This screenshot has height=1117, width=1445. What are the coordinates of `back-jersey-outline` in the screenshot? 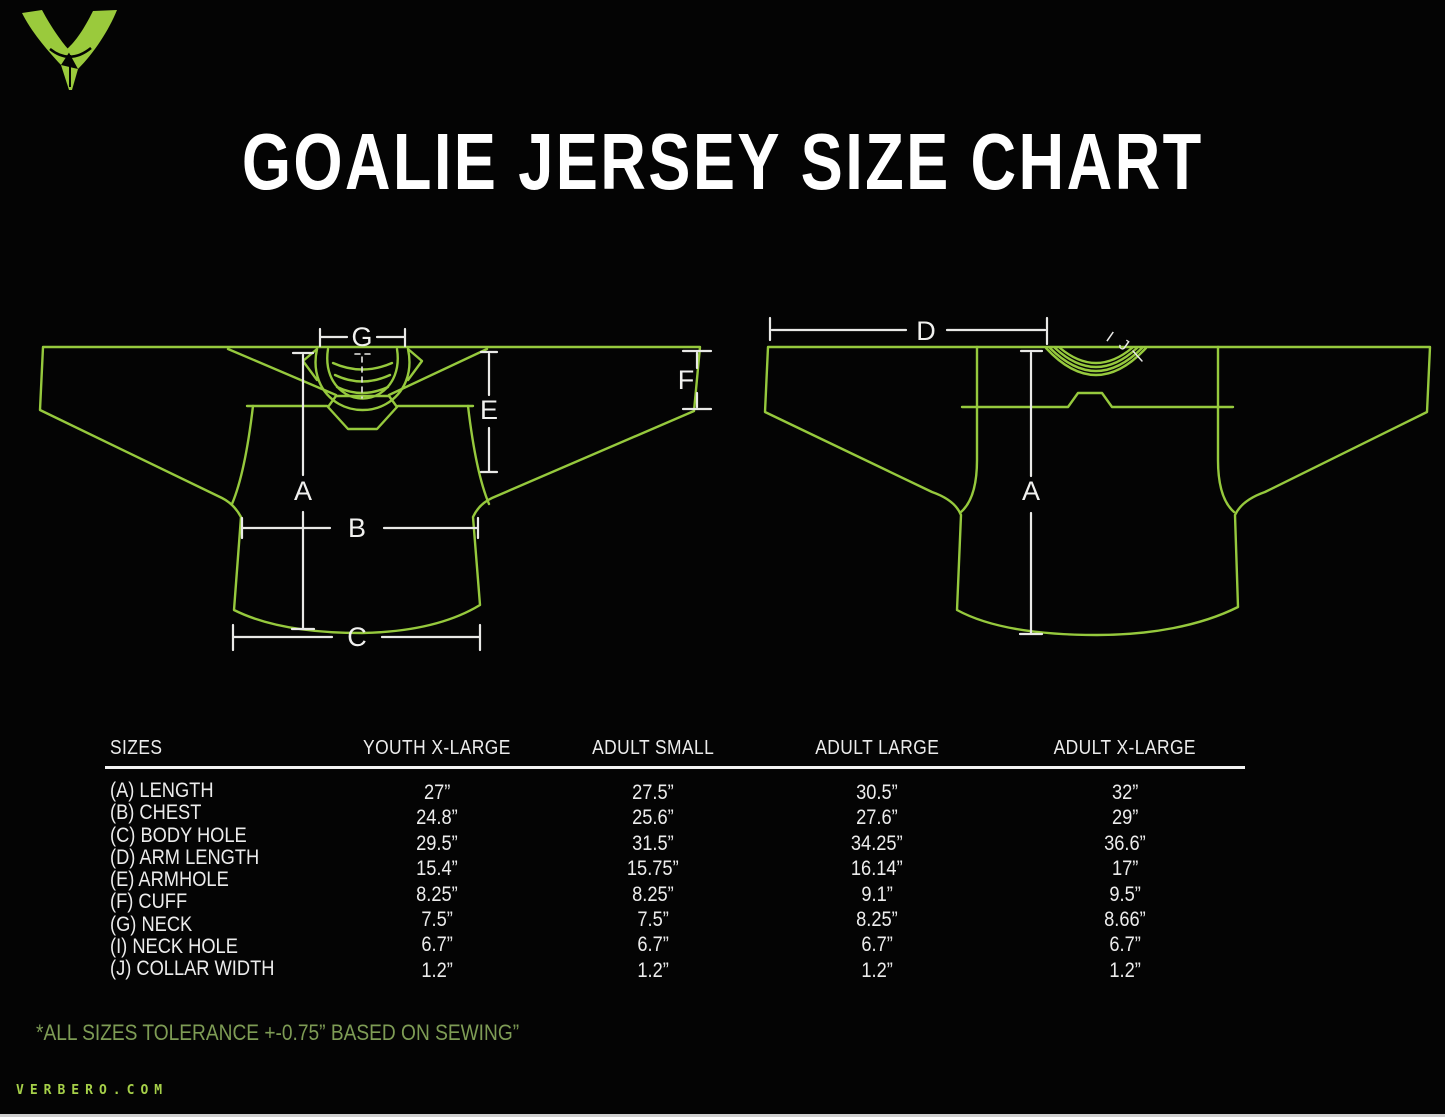 It's located at (1097, 491).